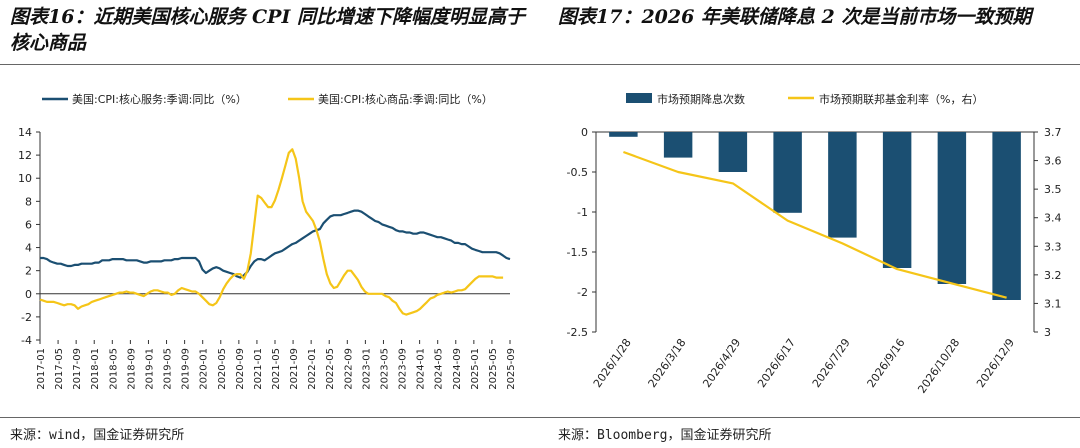  I want to click on legend-label: 市场预期联邦基金利率（%，右）, so click(901, 99).